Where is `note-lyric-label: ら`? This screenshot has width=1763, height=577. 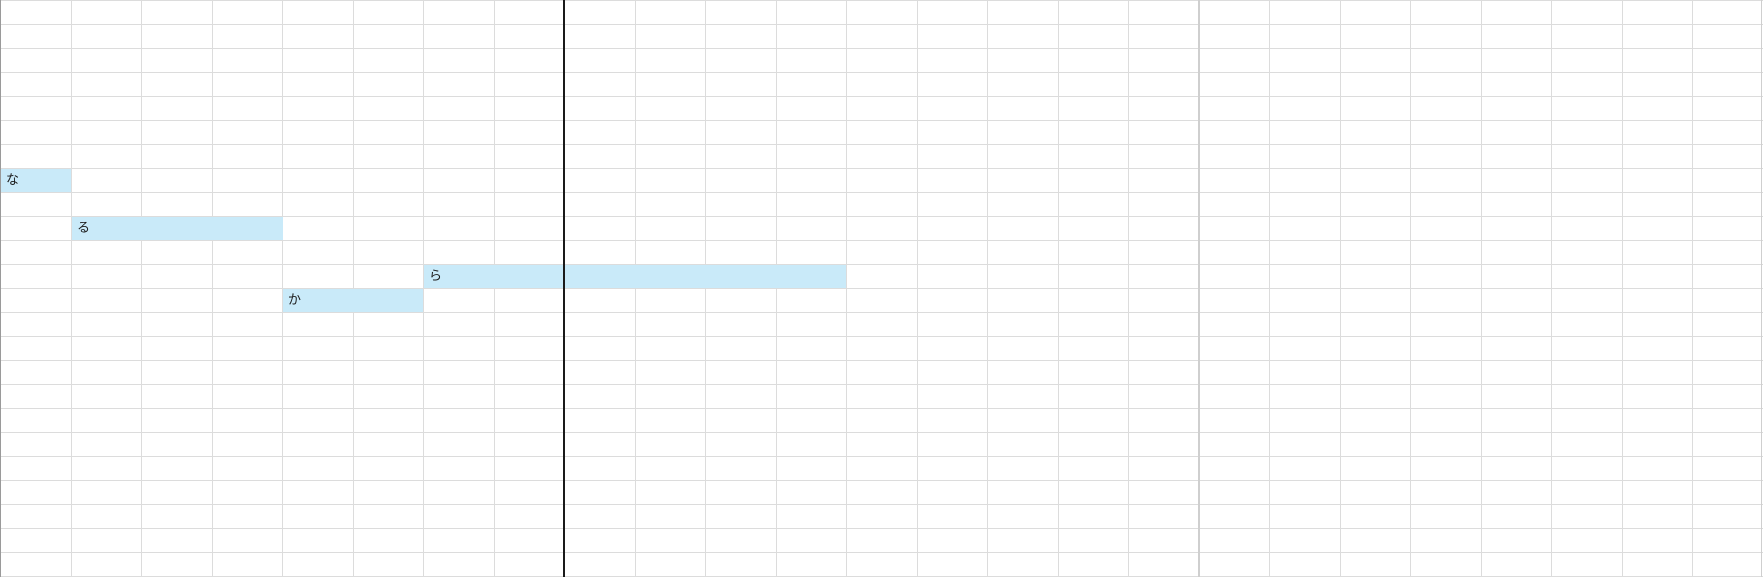 note-lyric-label: ら is located at coordinates (436, 276).